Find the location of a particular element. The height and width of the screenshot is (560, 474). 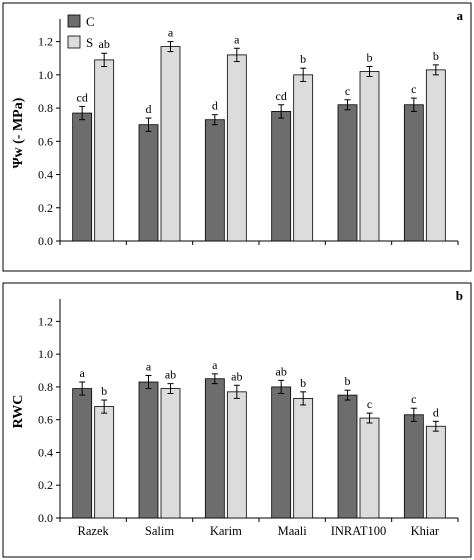

legend-label-c: C is located at coordinates (90, 21).